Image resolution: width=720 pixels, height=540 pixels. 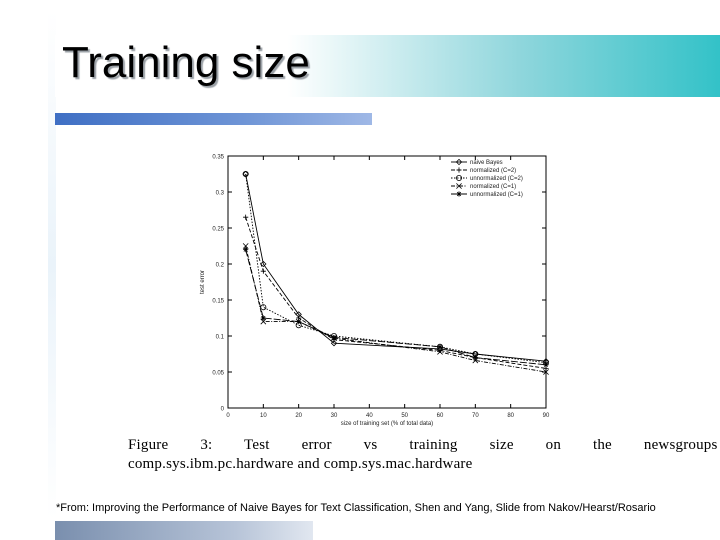 What do you see at coordinates (440, 416) in the screenshot?
I see `x-tick-label: 60` at bounding box center [440, 416].